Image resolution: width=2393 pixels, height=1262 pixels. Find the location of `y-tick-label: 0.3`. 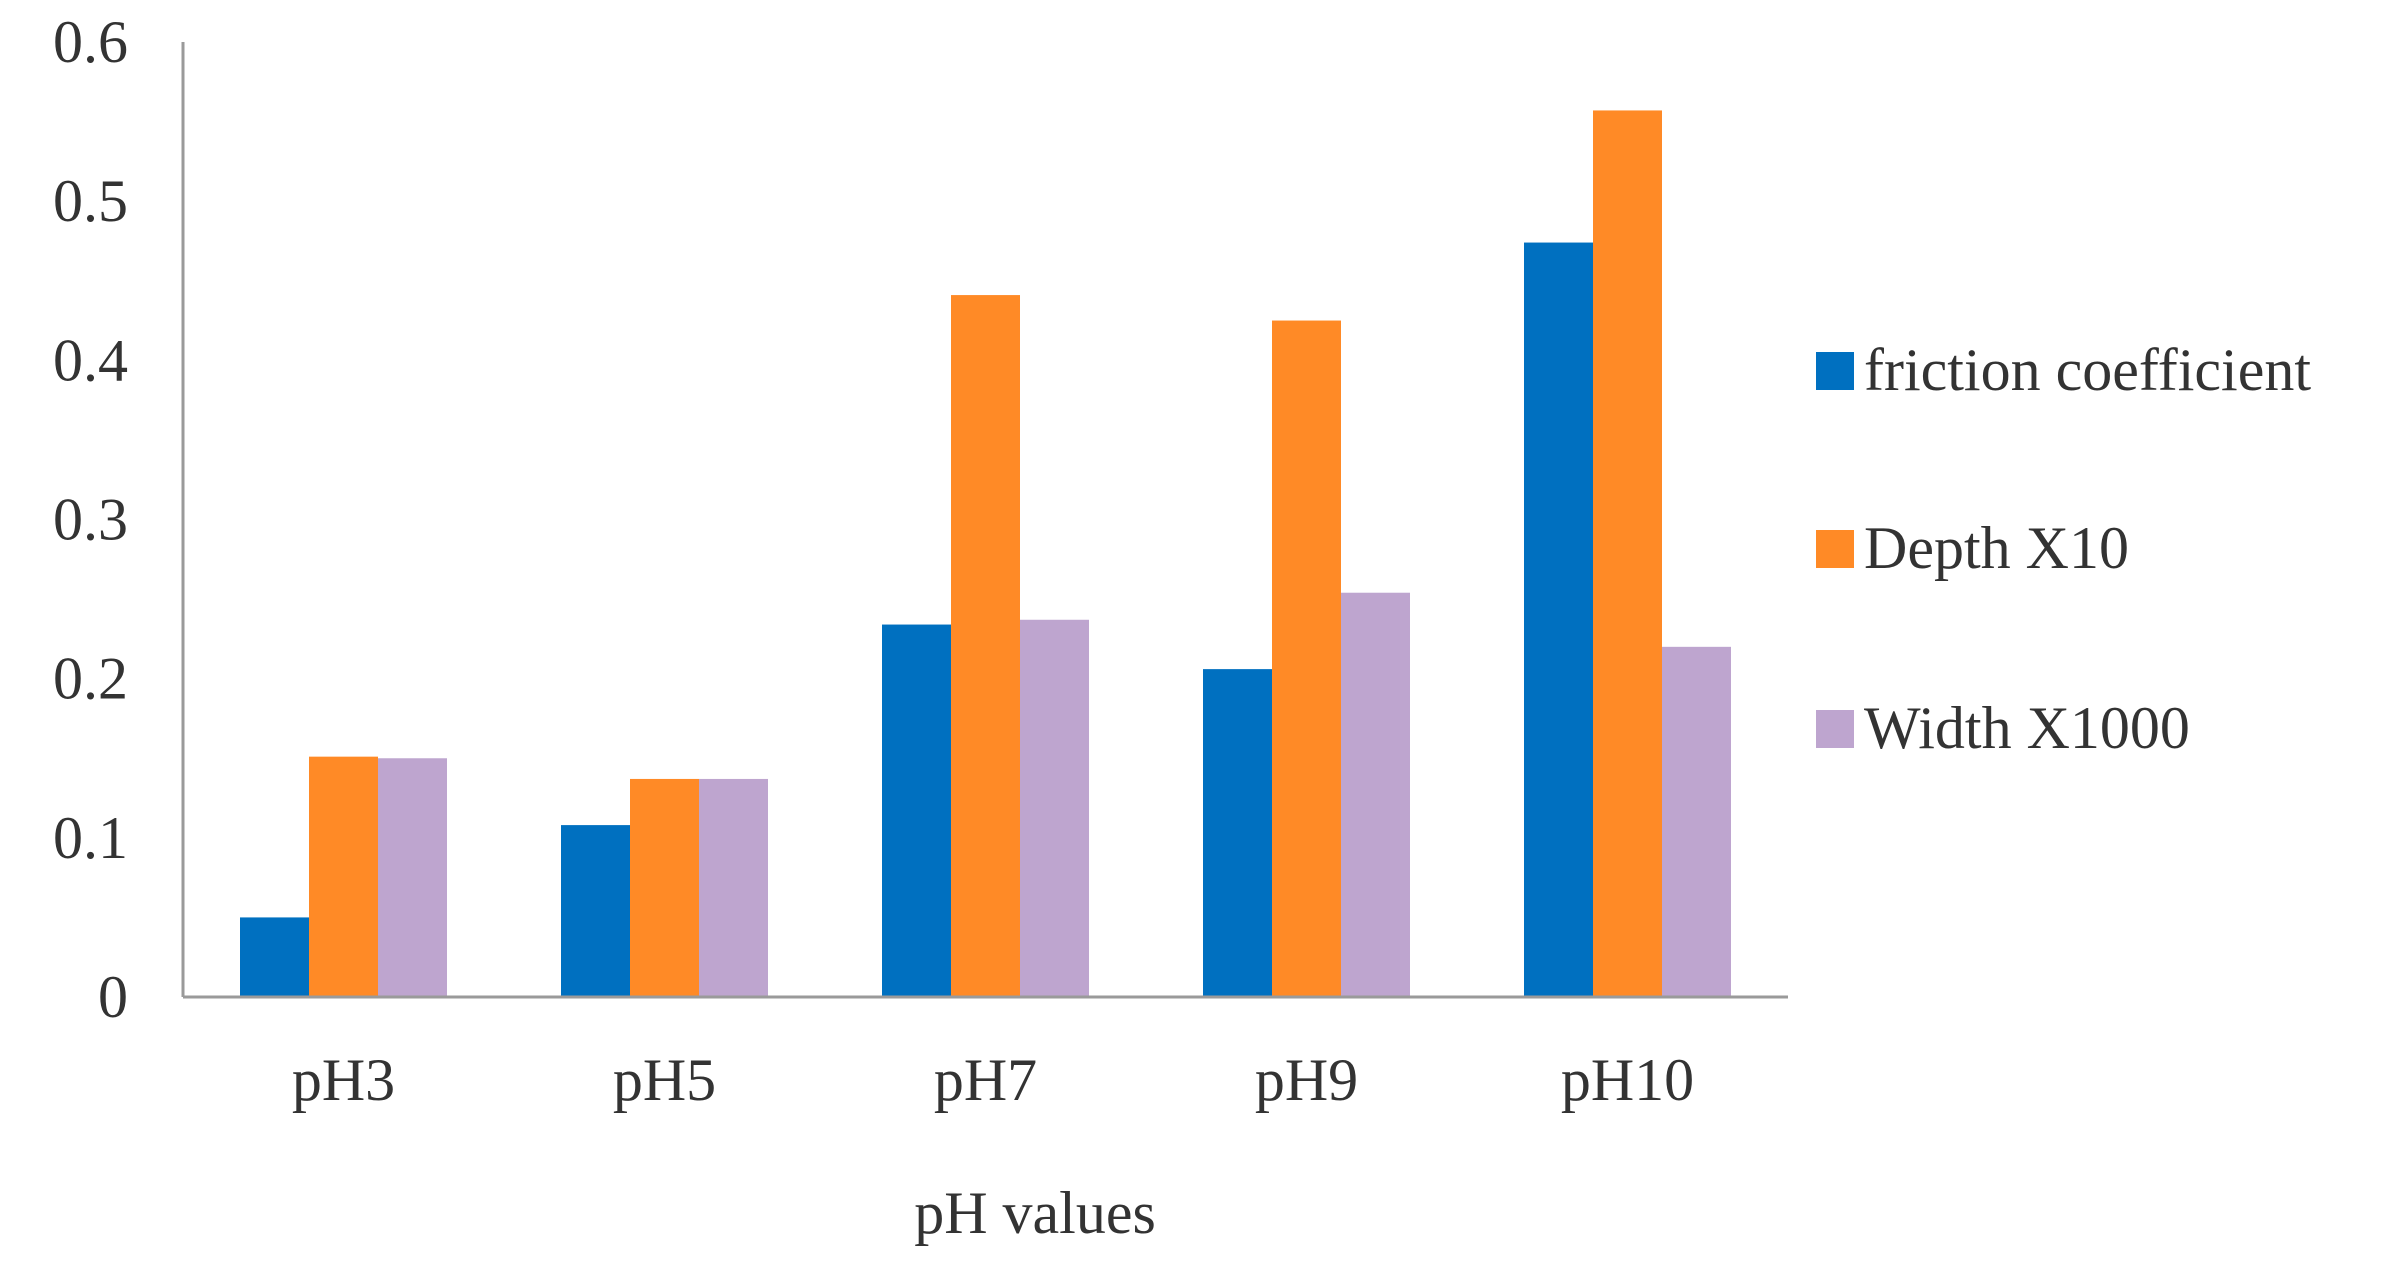

y-tick-label: 0.3 is located at coordinates (90, 520).